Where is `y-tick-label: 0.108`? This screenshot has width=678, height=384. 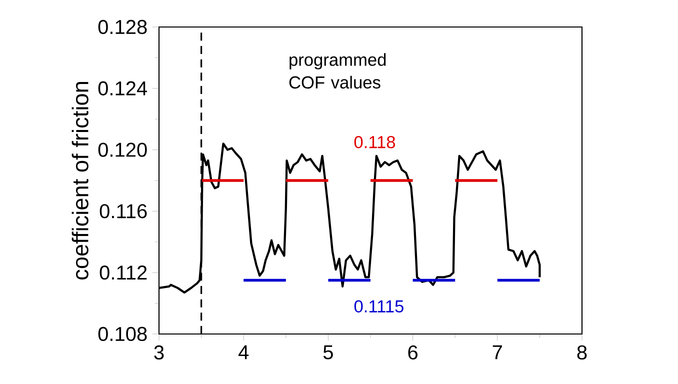
y-tick-label: 0.108 is located at coordinates (122, 334).